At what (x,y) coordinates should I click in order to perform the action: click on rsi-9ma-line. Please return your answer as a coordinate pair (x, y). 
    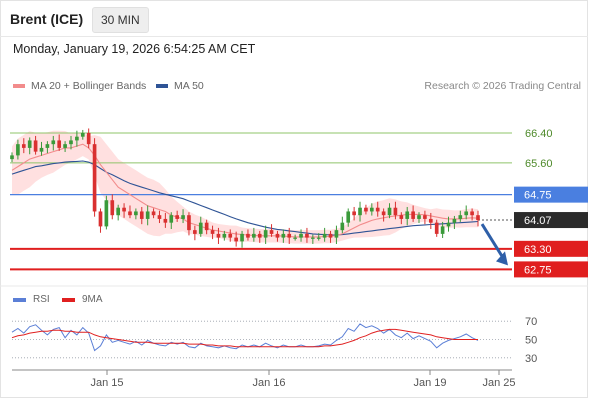
    Looking at the image, I should click on (244, 338).